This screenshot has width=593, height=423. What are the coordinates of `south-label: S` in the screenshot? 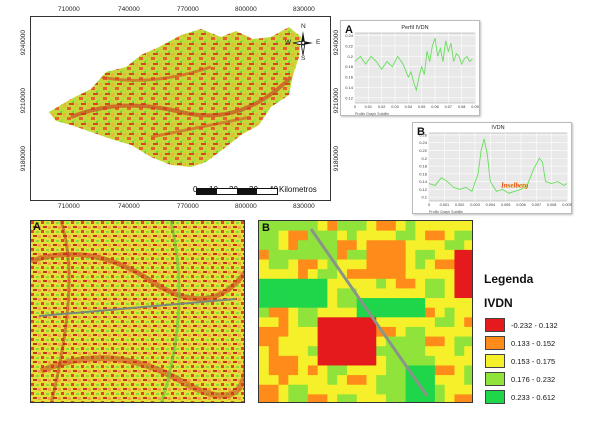 It's located at (303, 58).